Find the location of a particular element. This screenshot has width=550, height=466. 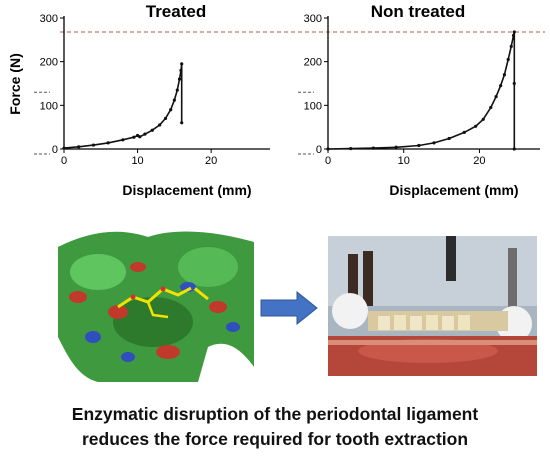

chart-title: Treated is located at coordinates (176, 11).